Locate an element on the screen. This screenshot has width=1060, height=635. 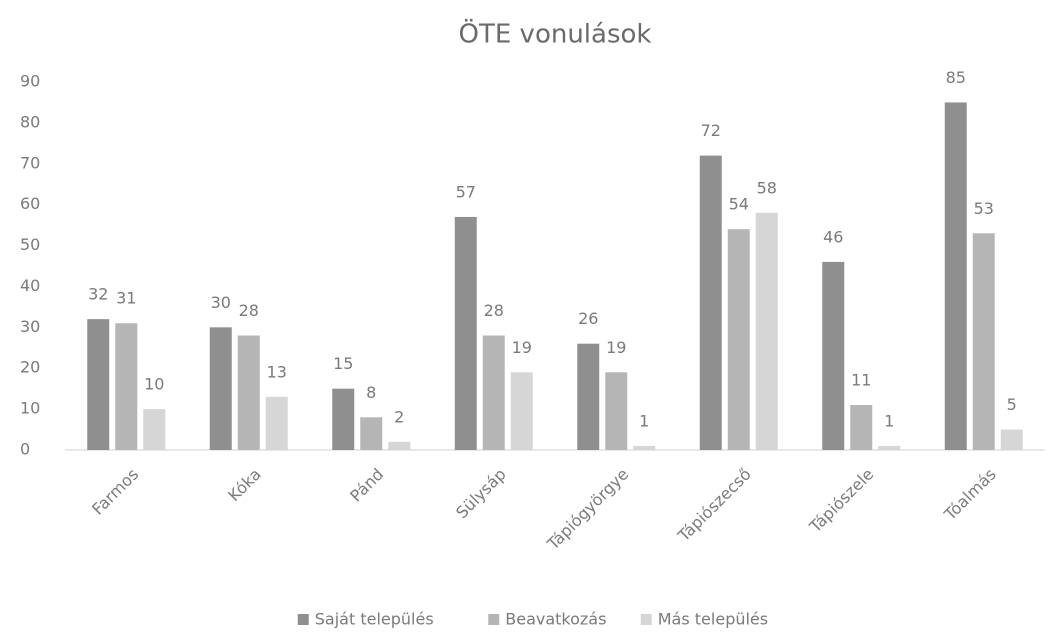
data-label: 53 is located at coordinates (984, 208).